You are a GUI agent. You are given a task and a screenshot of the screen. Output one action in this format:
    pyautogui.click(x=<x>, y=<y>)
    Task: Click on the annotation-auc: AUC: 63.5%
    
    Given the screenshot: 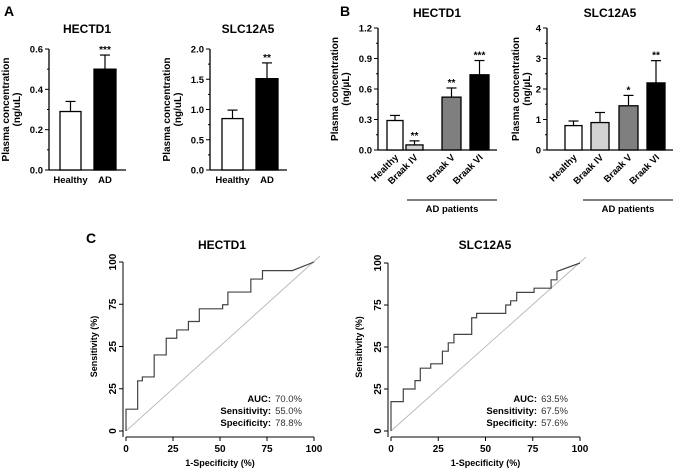 What is the action you would take?
    pyautogui.click(x=540, y=399)
    